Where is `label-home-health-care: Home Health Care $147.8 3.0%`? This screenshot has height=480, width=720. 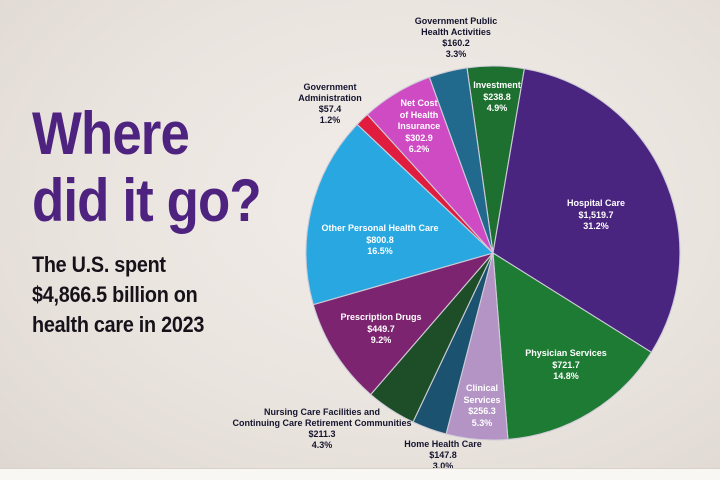
label-home-health-care: Home Health Care $147.8 3.0% is located at coordinates (443, 455).